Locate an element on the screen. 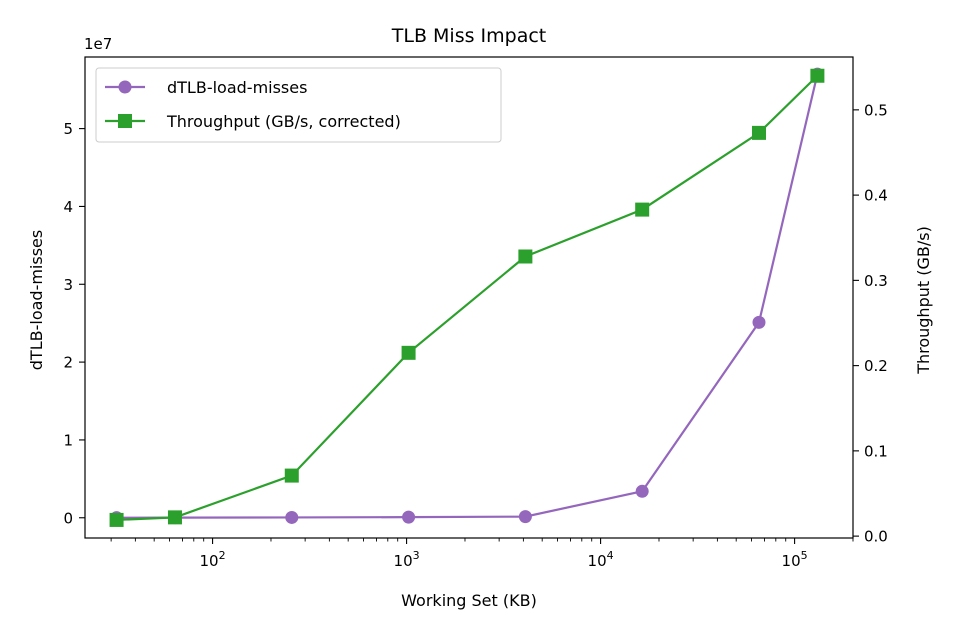 This screenshot has height=640, width=960. y-axis-label: dTLB-load-misses is located at coordinates (36, 300).